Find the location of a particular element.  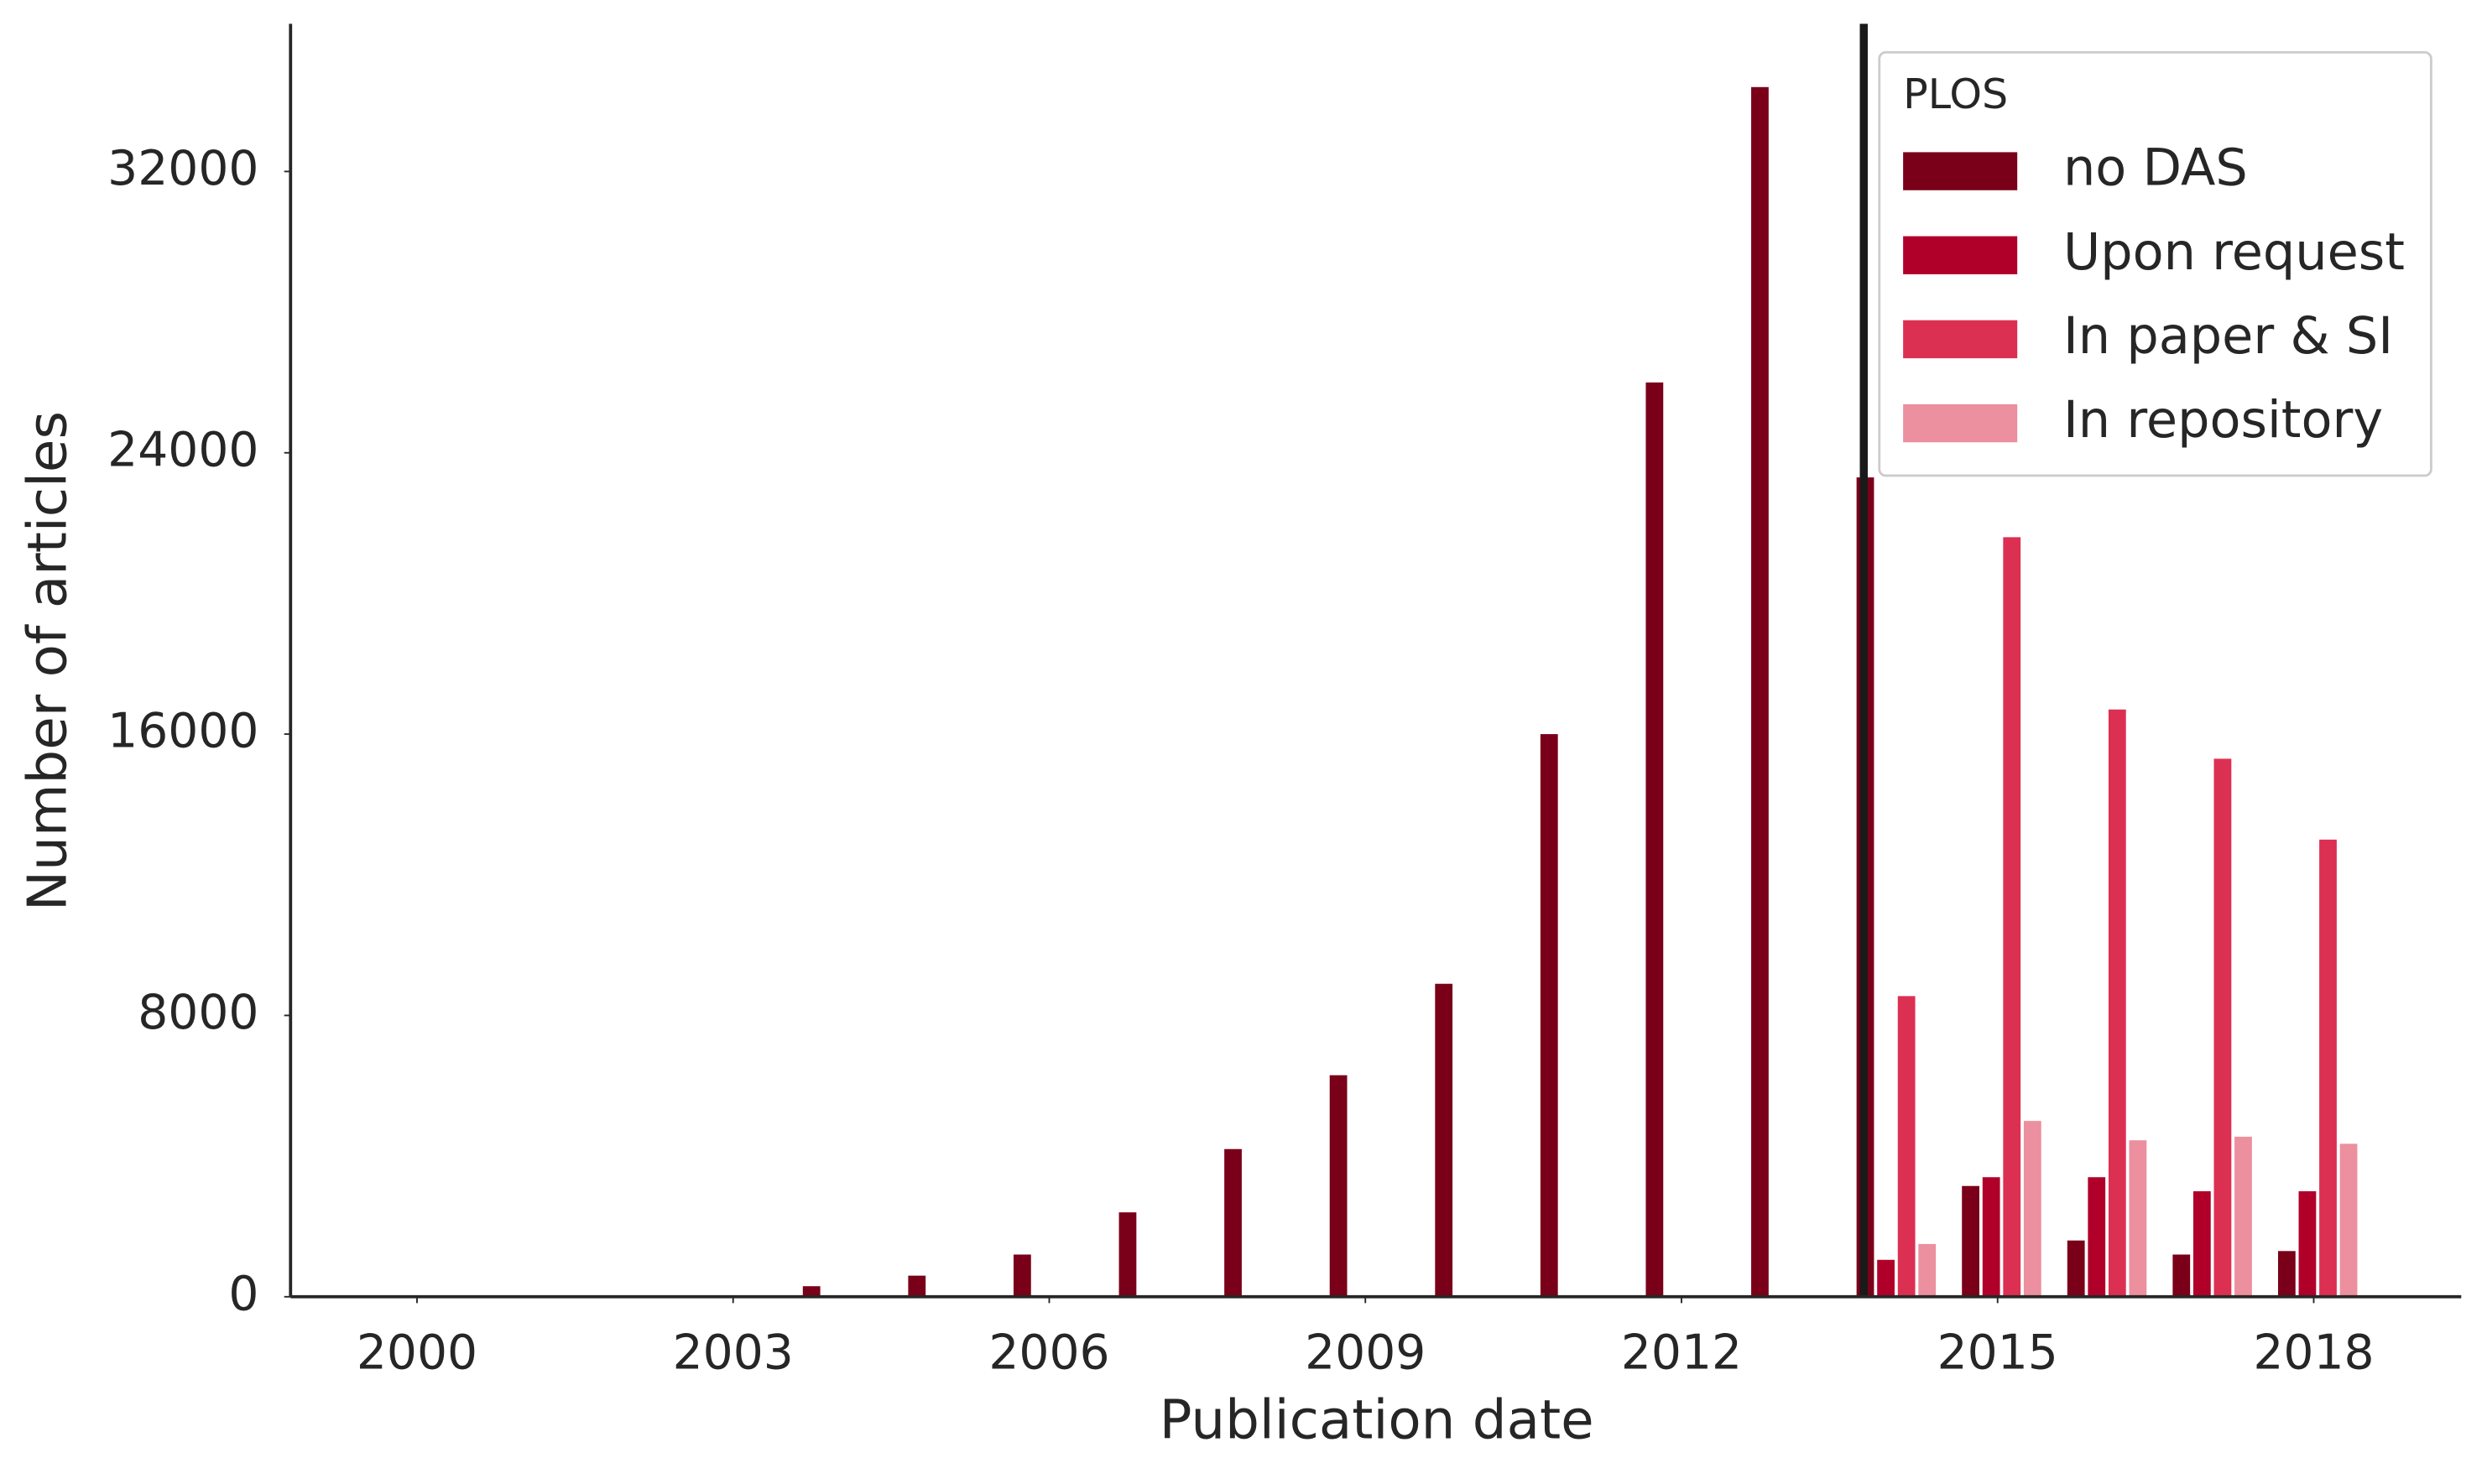

legend-label: In repository is located at coordinates (2223, 420).